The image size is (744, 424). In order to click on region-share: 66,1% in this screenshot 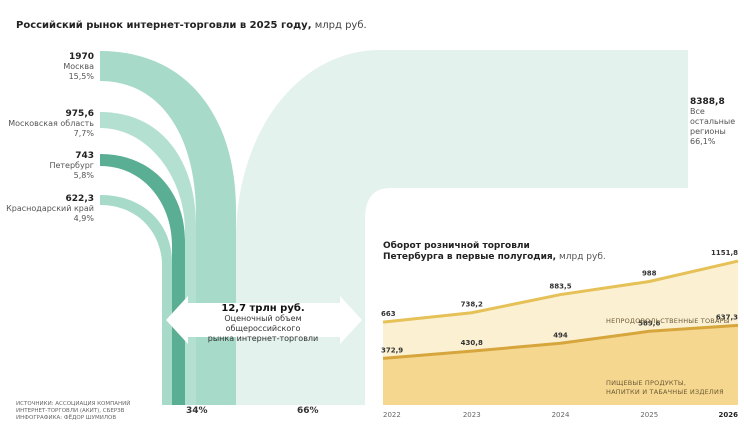, I will do `click(703, 141)`.